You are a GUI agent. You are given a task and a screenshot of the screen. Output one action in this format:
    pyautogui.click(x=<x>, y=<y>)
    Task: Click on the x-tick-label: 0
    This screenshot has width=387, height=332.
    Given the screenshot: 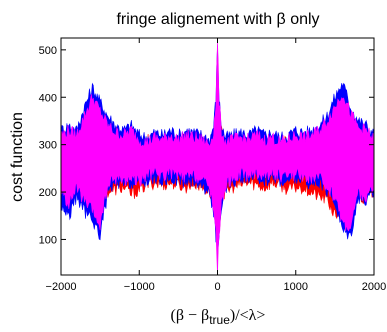 What is the action you would take?
    pyautogui.click(x=217, y=287)
    